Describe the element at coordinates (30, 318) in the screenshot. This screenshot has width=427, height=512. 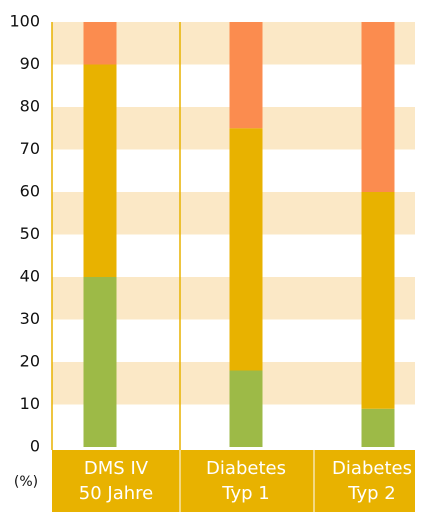
I see `y-tick-label: 30` at that location.